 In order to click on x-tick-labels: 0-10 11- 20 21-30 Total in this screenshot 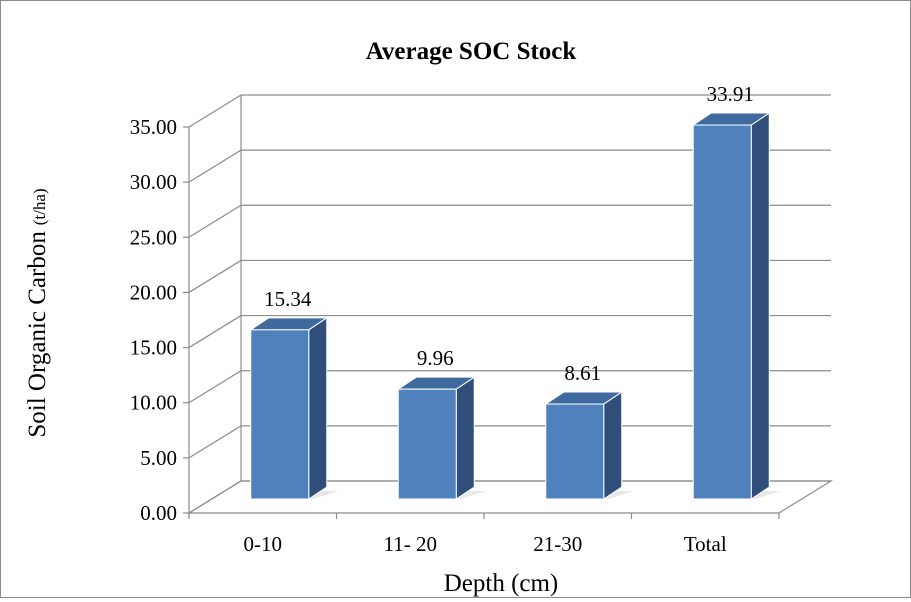, I will do `click(485, 544)`.